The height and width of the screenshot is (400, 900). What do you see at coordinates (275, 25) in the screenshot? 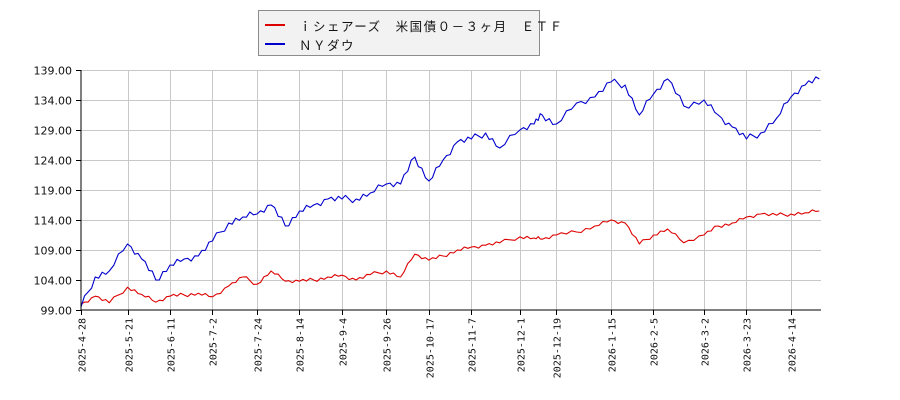
I see `legend-swatch-red` at bounding box center [275, 25].